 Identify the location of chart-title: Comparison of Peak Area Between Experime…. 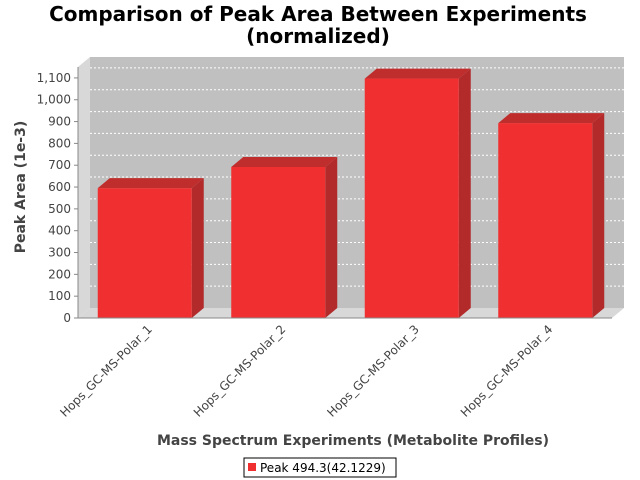
(318, 14).